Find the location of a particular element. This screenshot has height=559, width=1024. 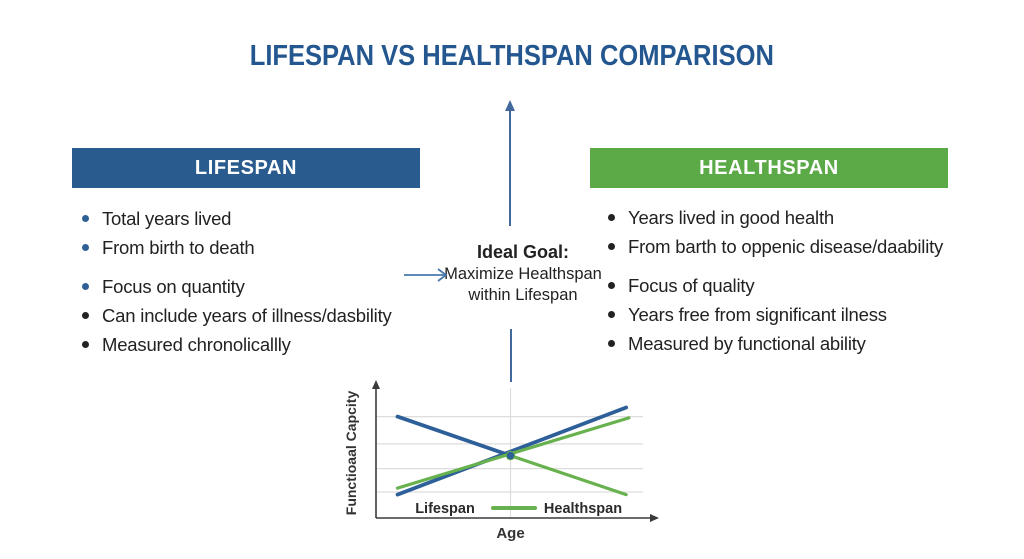

list-item: From barth to oppenic disease/daability is located at coordinates (773, 246).